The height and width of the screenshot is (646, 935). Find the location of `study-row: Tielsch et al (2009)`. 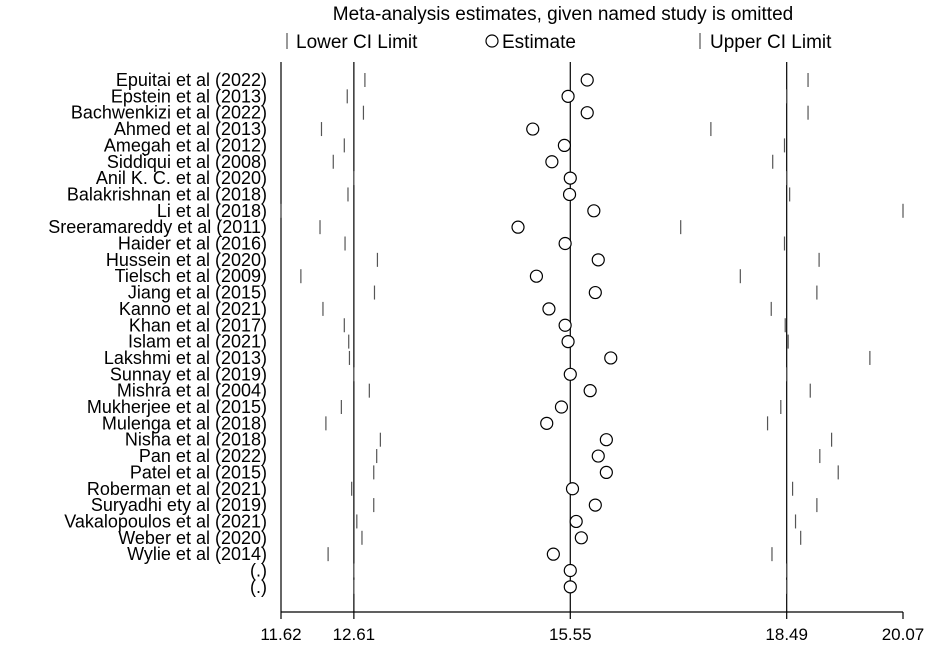

study-row: Tielsch et al (2009) is located at coordinates (428, 276).